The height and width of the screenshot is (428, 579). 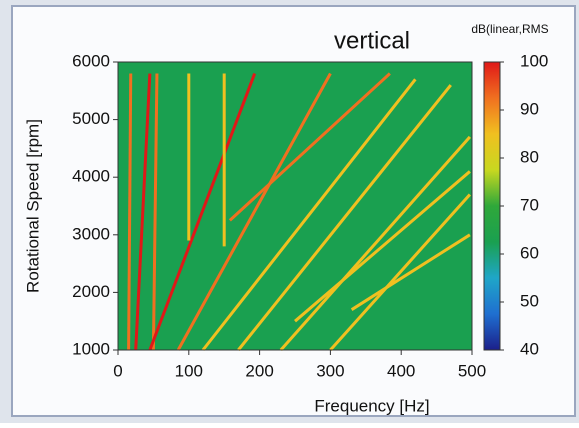 What do you see at coordinates (401, 370) in the screenshot?
I see `x-tick-label: 400` at bounding box center [401, 370].